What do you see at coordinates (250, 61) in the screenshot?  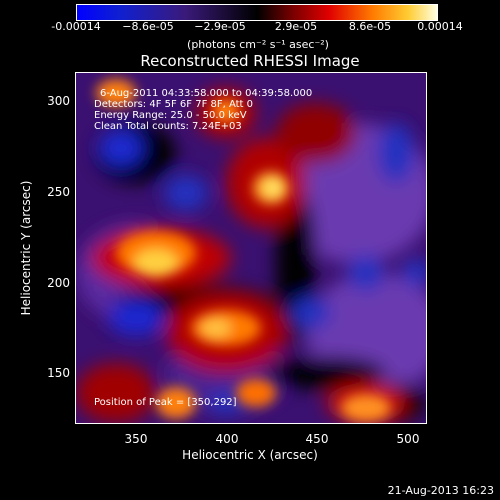 I see `plot-title: Reconstructed RHESSI Image` at bounding box center [250, 61].